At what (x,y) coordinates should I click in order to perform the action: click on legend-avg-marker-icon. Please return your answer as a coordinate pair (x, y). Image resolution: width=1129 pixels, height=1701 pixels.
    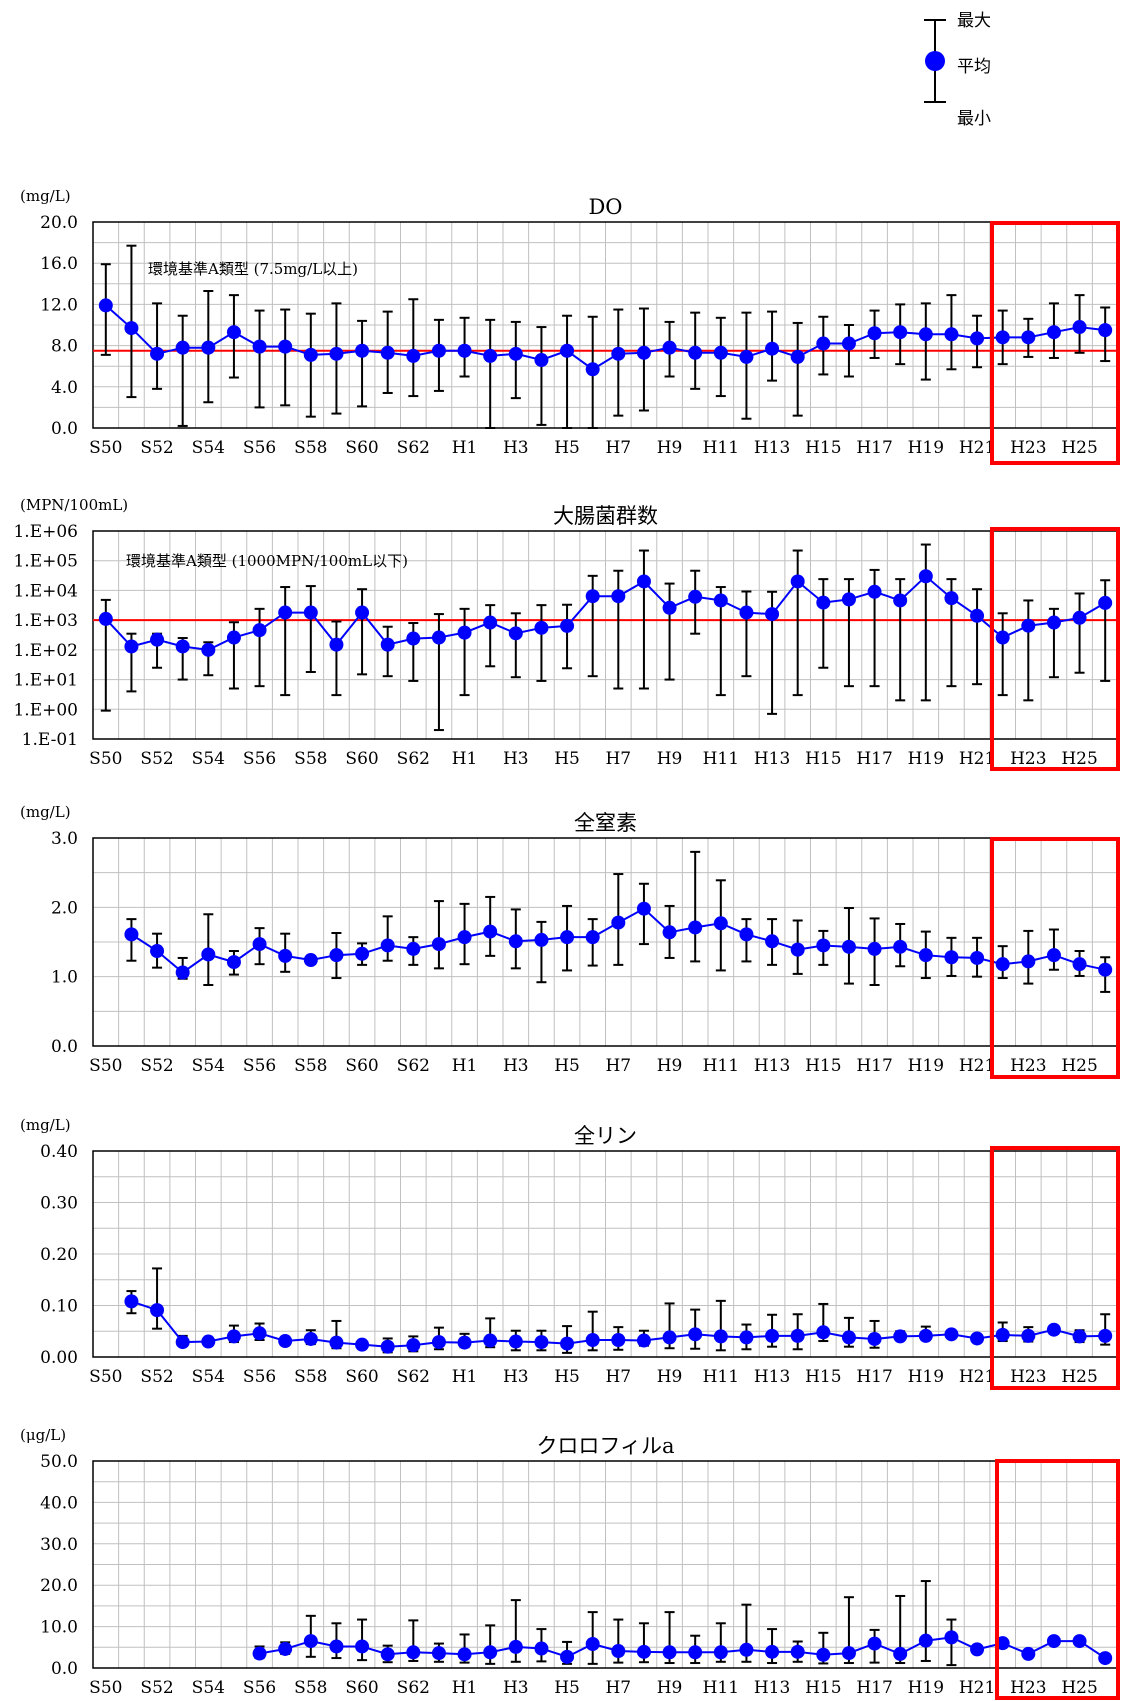
    Looking at the image, I should click on (935, 61).